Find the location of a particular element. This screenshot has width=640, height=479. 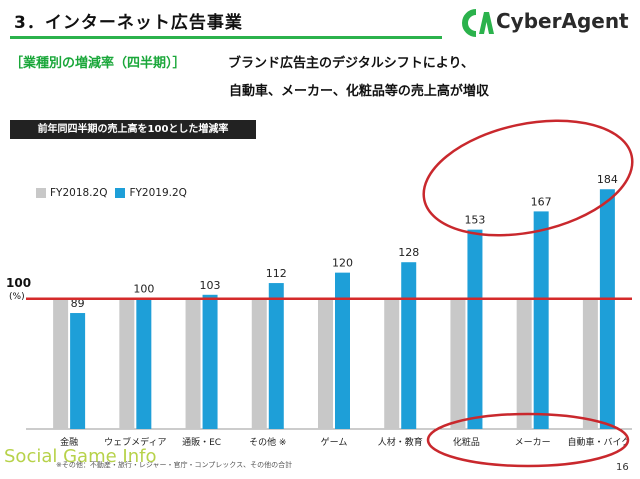

value-label-8: 184 is located at coordinates (607, 179).